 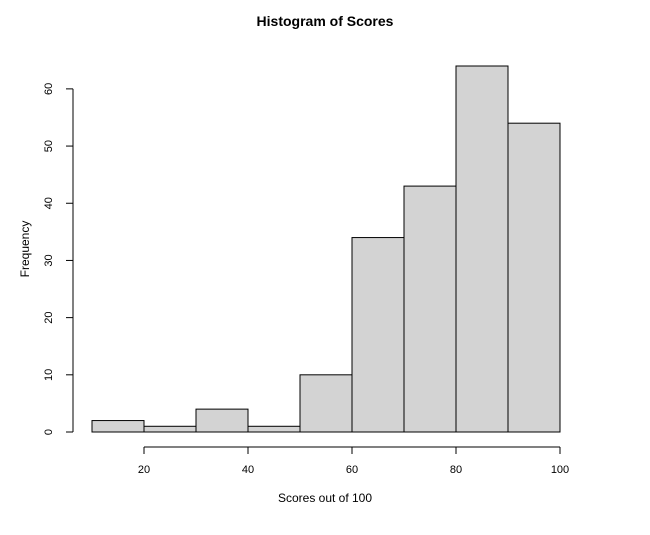 What do you see at coordinates (49, 146) in the screenshot?
I see `y-tick-label: 50` at bounding box center [49, 146].